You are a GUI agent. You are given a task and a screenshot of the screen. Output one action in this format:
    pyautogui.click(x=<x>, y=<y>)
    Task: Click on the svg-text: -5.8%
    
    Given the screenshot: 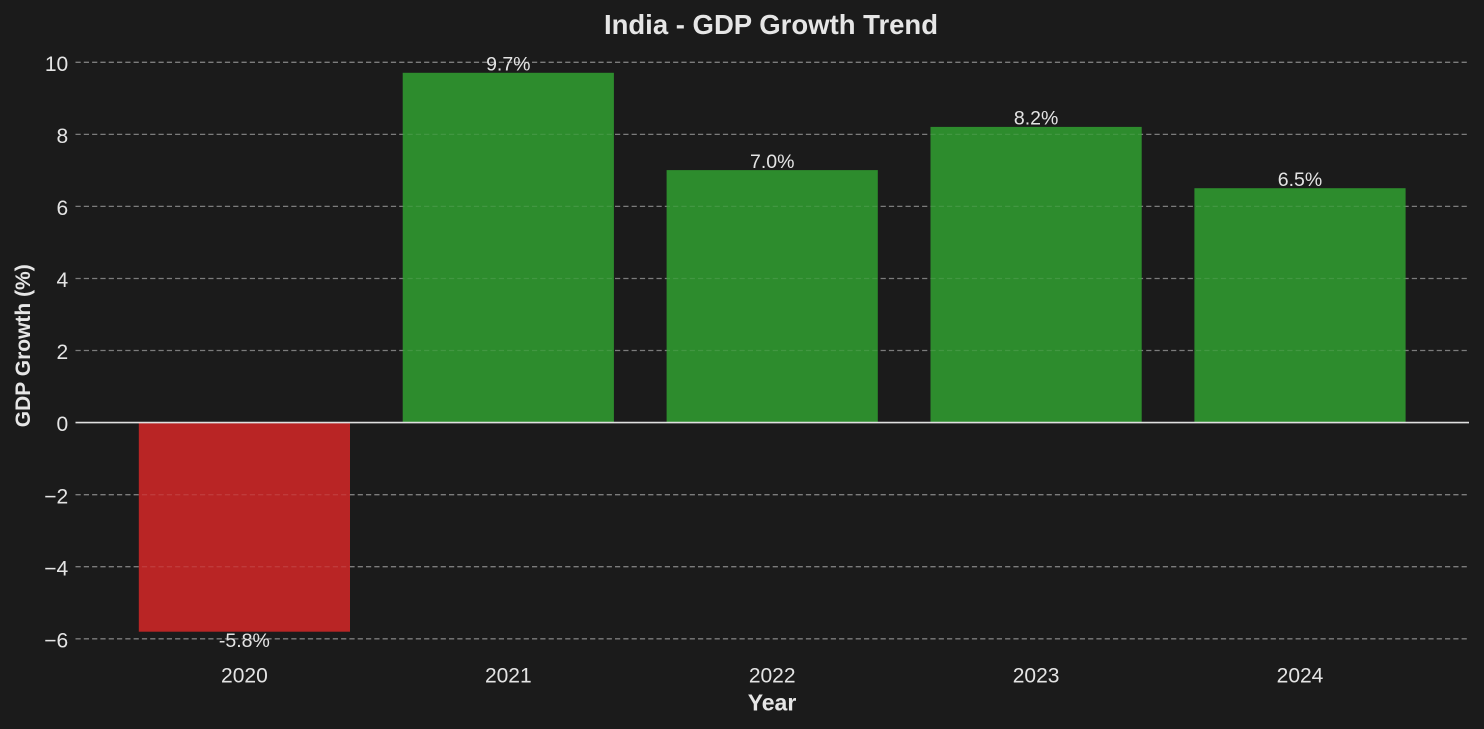 What is the action you would take?
    pyautogui.click(x=244, y=641)
    